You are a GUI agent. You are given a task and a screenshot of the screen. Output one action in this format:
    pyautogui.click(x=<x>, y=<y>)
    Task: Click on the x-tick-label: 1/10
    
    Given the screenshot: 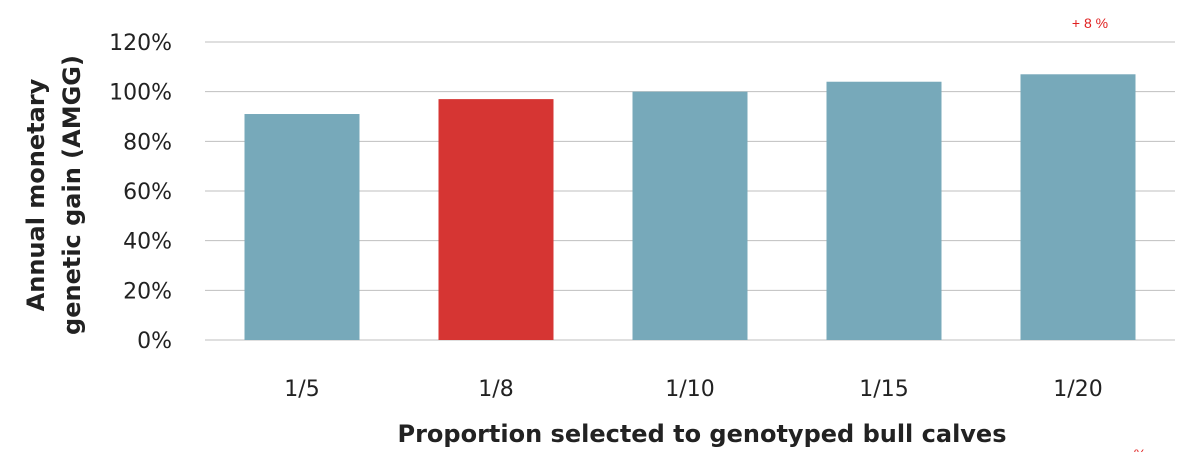 What is the action you would take?
    pyautogui.click(x=689, y=389)
    